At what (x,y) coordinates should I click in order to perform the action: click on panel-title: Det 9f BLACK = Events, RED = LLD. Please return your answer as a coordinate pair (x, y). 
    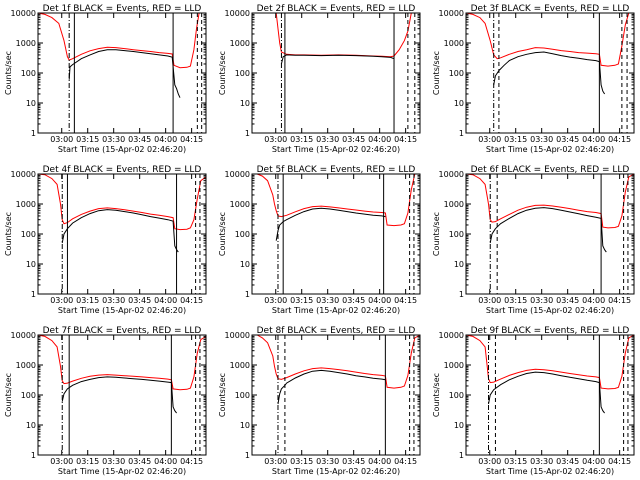
    Looking at the image, I should click on (550, 331).